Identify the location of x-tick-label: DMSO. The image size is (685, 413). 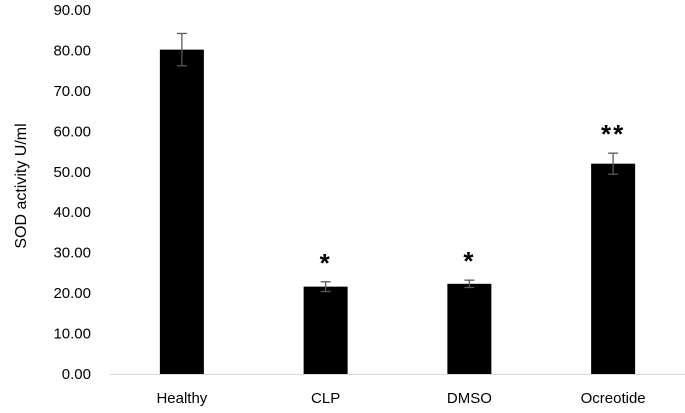
(469, 398).